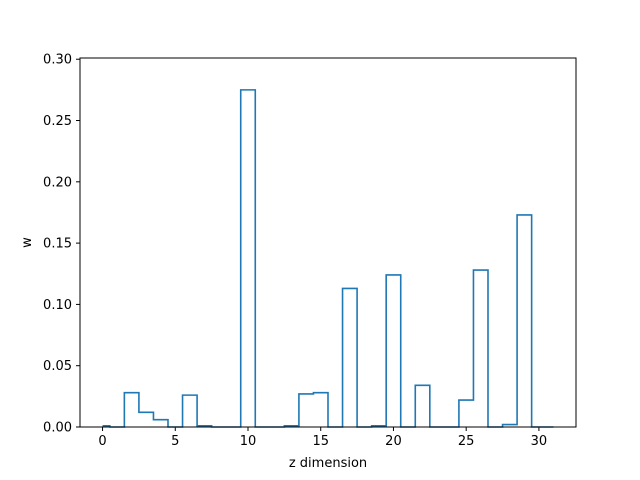 The height and width of the screenshot is (480, 640). What do you see at coordinates (57, 428) in the screenshot?
I see `y-tick-label: 0.00` at bounding box center [57, 428].